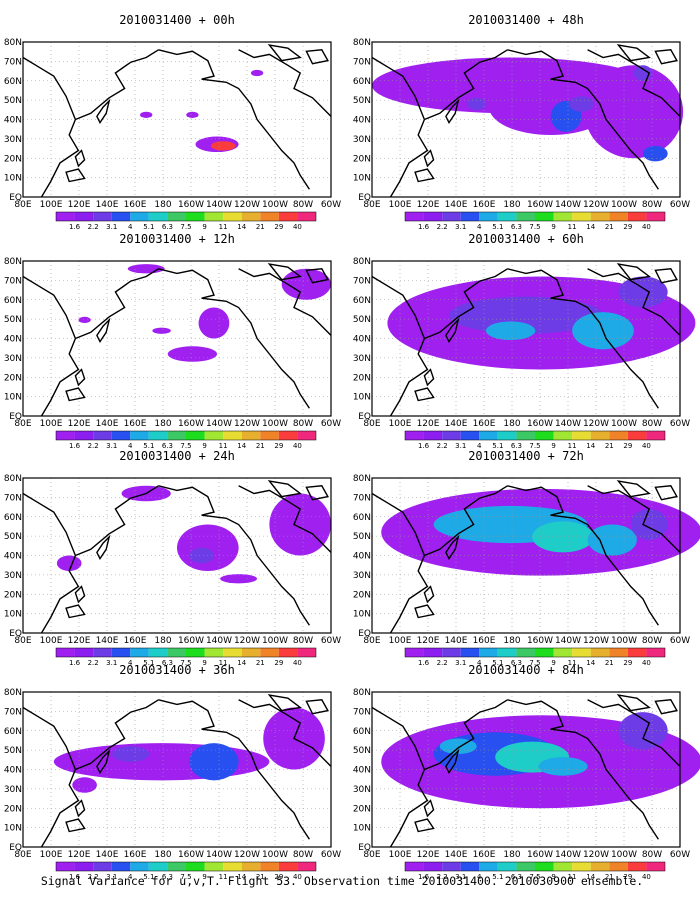 This screenshot has height=900, width=700. Describe the element at coordinates (526, 456) in the screenshot. I see `panel-title: 2010031400 + 72h` at that location.